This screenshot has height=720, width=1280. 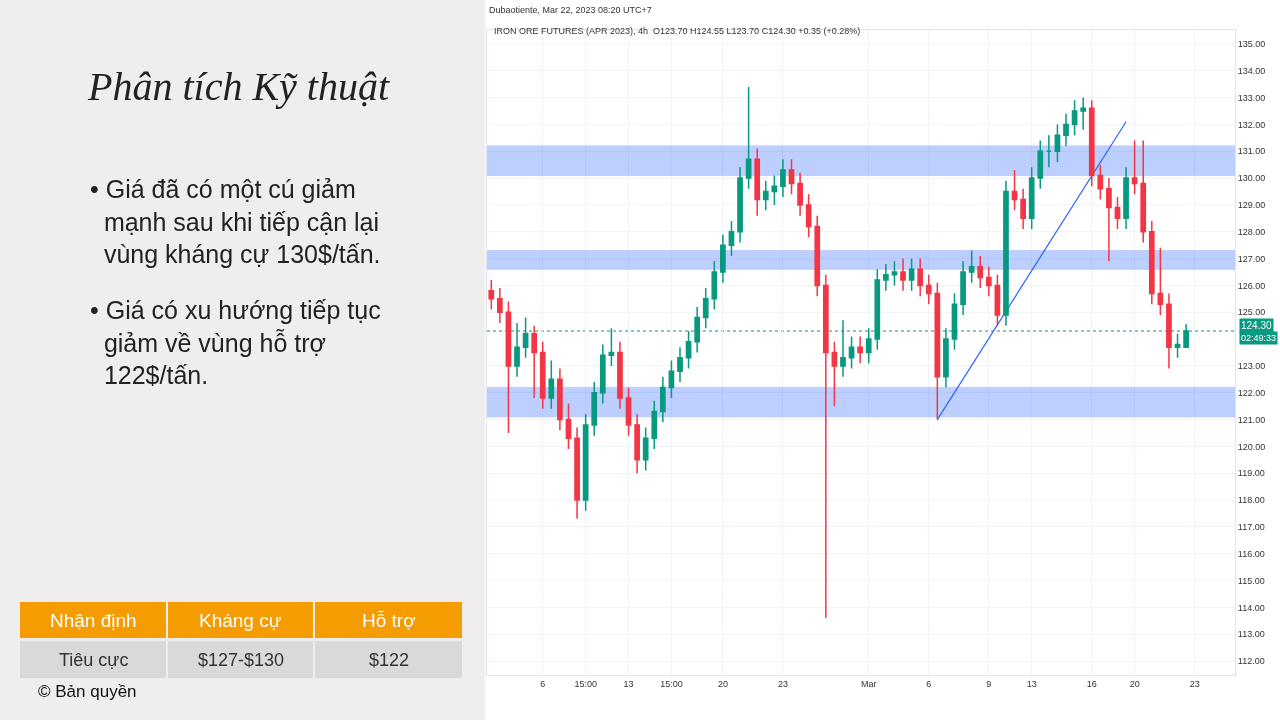 I want to click on text: Hỗ trợ, so click(x=389, y=620).